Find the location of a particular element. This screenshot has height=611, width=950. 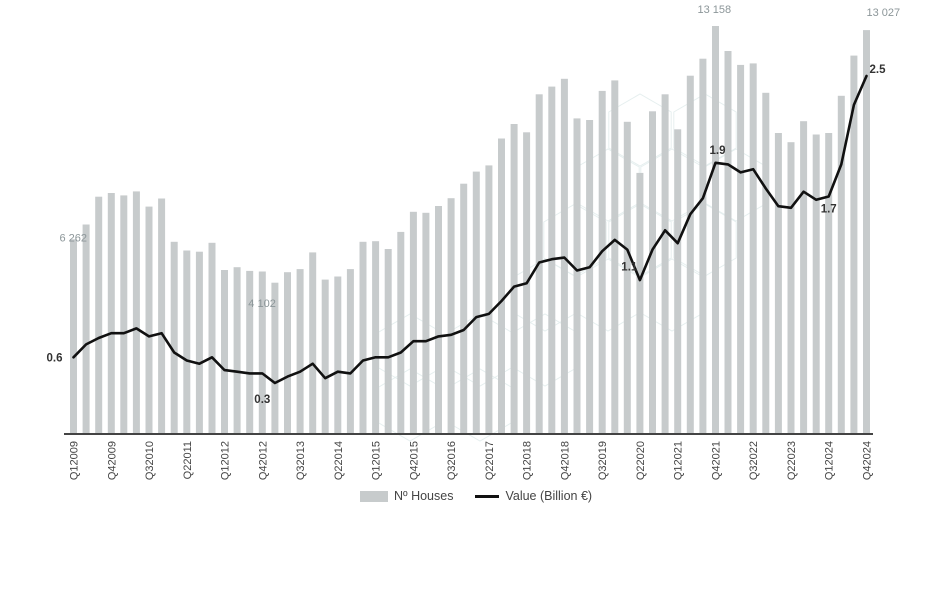

bar-Q12015 is located at coordinates (376, 337).